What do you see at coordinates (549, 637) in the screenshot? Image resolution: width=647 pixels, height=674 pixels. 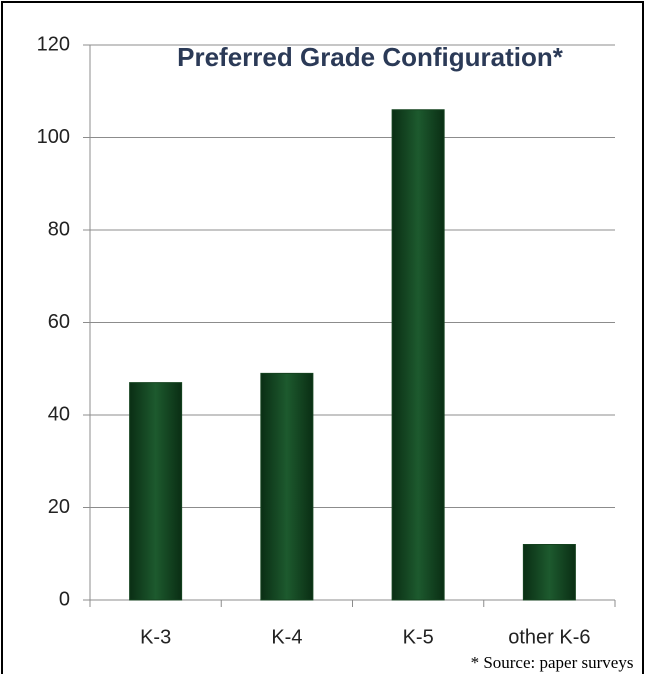 I see `x-tick-label: other K-6` at bounding box center [549, 637].